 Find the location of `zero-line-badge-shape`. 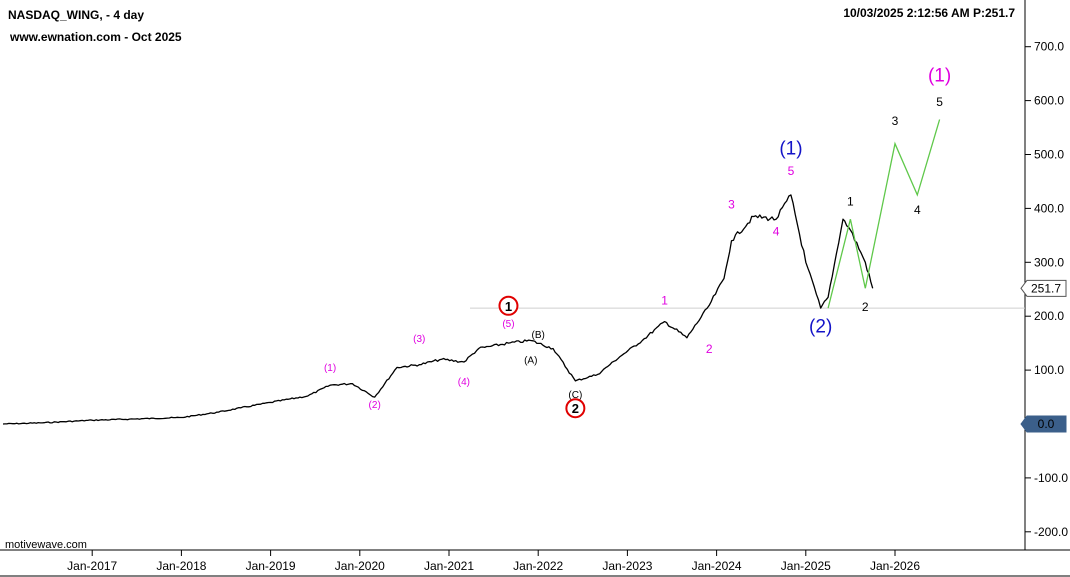

zero-line-badge-shape is located at coordinates (1043, 424).